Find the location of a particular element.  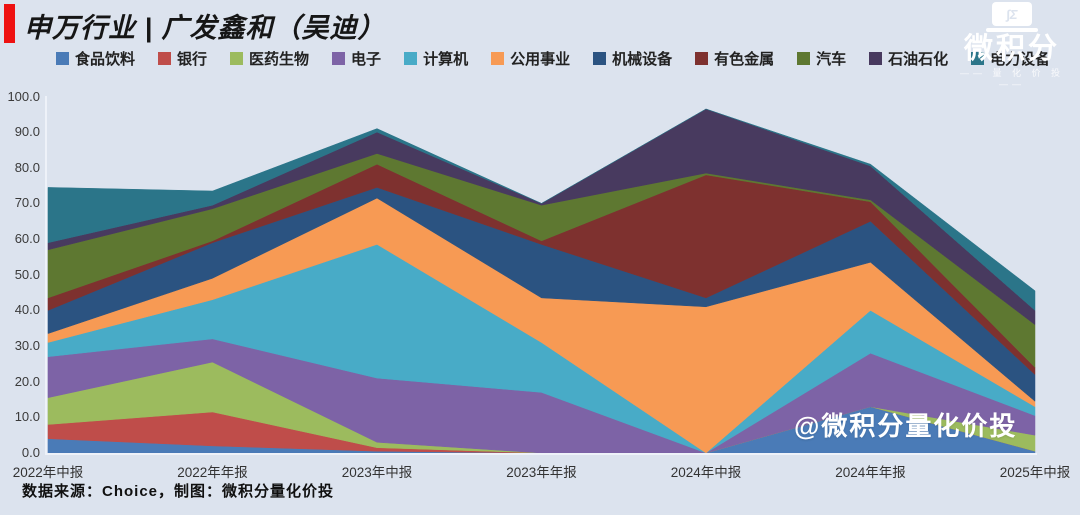

y-tick-80: 80.0 is located at coordinates (27, 167).